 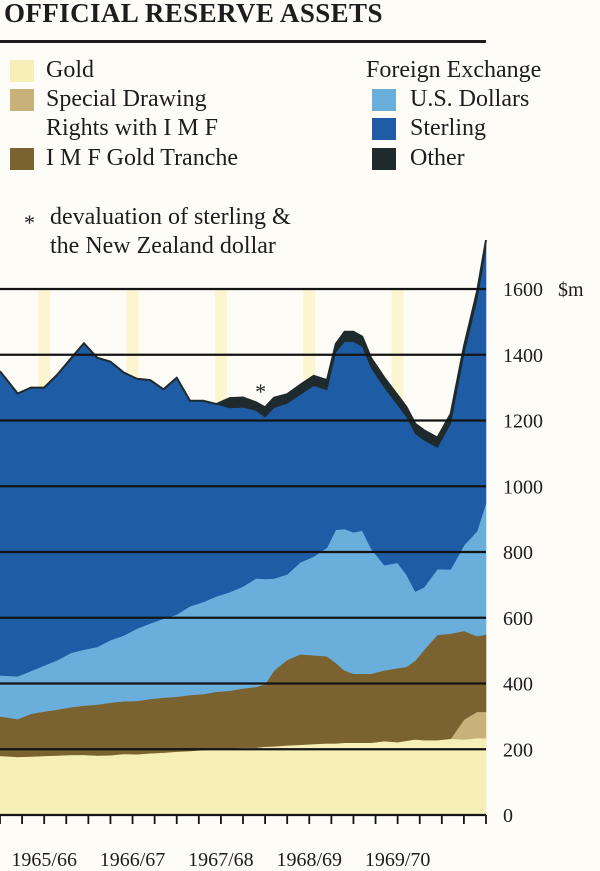 What do you see at coordinates (309, 860) in the screenshot?
I see `x-tick-label: 1968/69` at bounding box center [309, 860].